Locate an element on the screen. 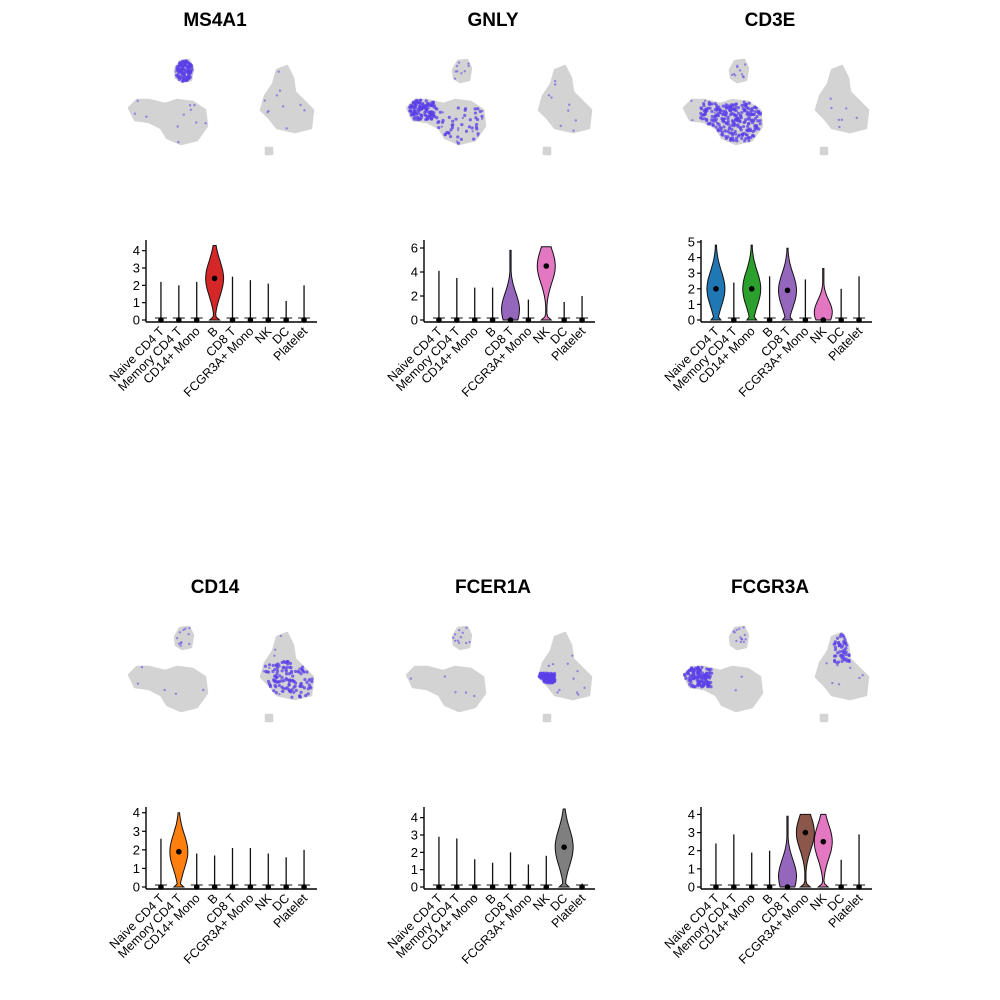 The width and height of the screenshot is (1000, 1000). y-tick-label: 4 is located at coordinates (136, 250).